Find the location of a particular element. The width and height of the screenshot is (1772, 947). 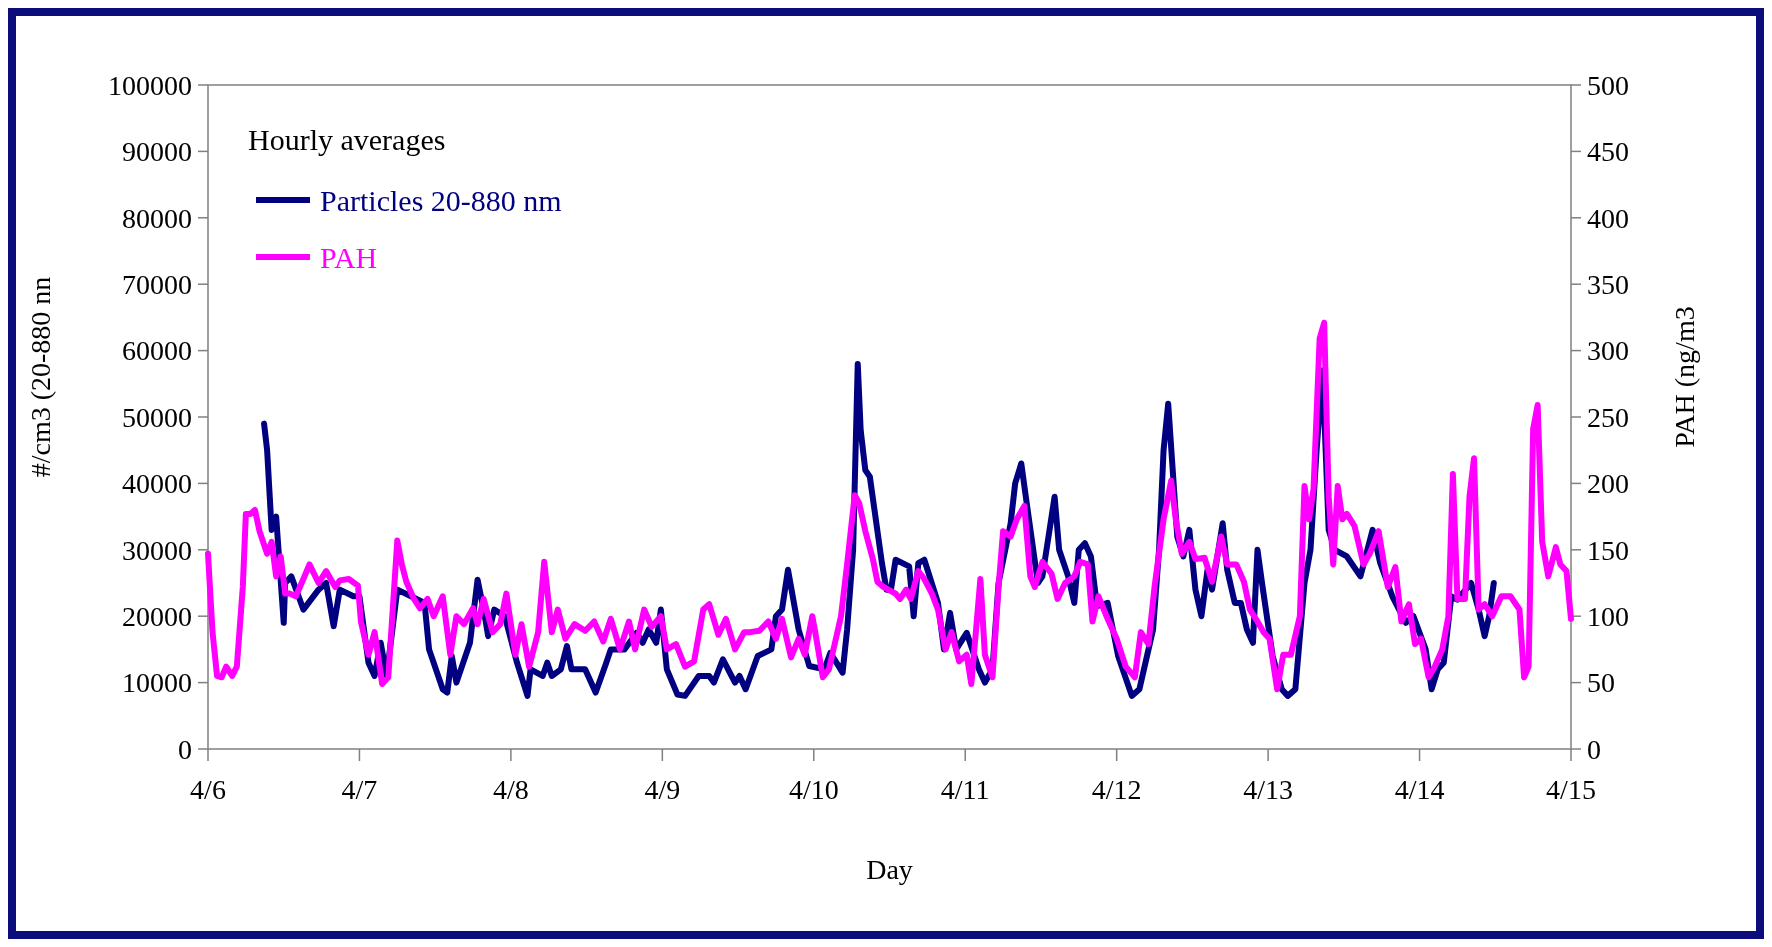

y2-tick-label: 300 is located at coordinates (1608, 351).